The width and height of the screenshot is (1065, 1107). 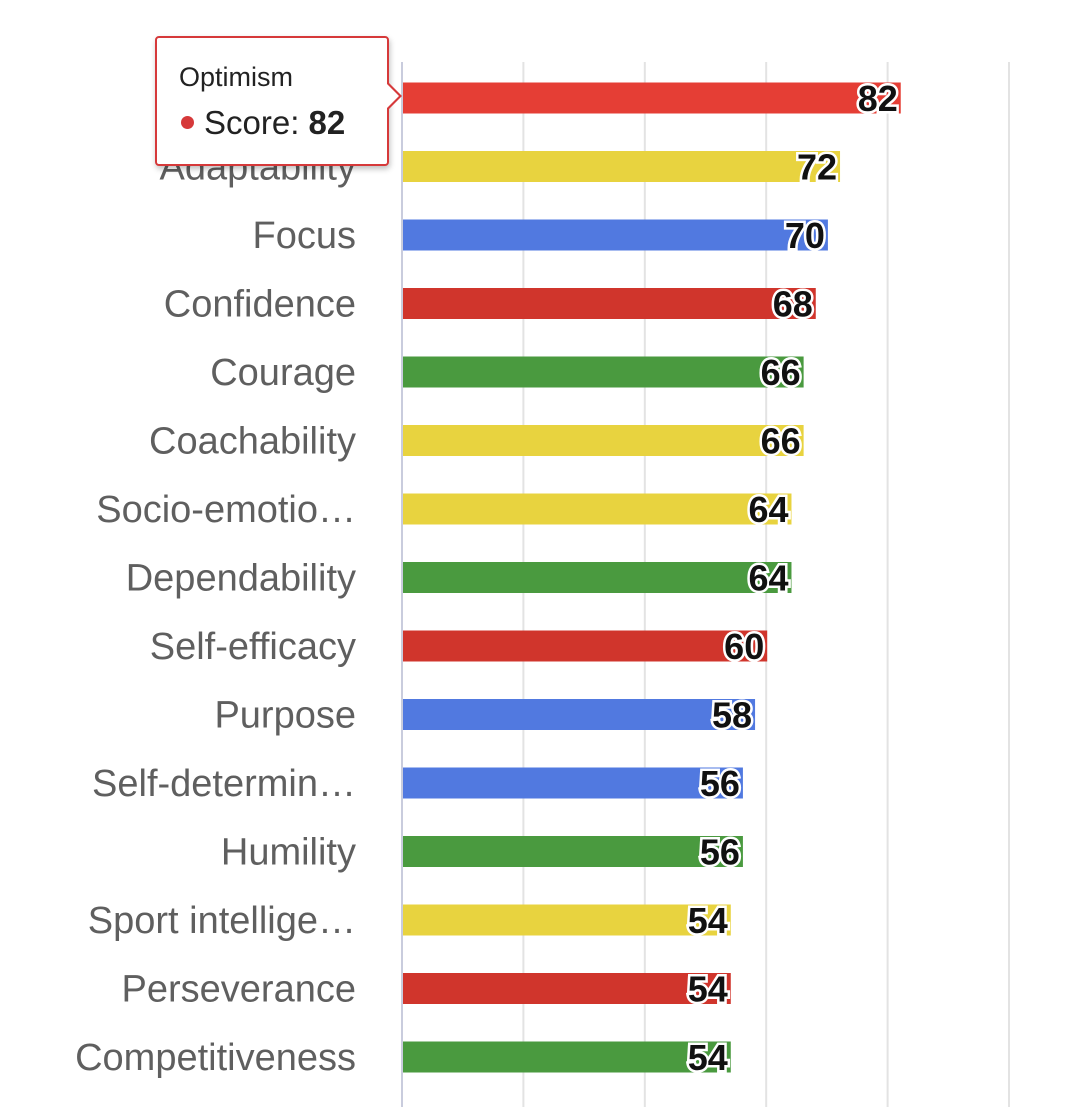 What do you see at coordinates (260, 305) in the screenshot?
I see `category-label: Confidence` at bounding box center [260, 305].